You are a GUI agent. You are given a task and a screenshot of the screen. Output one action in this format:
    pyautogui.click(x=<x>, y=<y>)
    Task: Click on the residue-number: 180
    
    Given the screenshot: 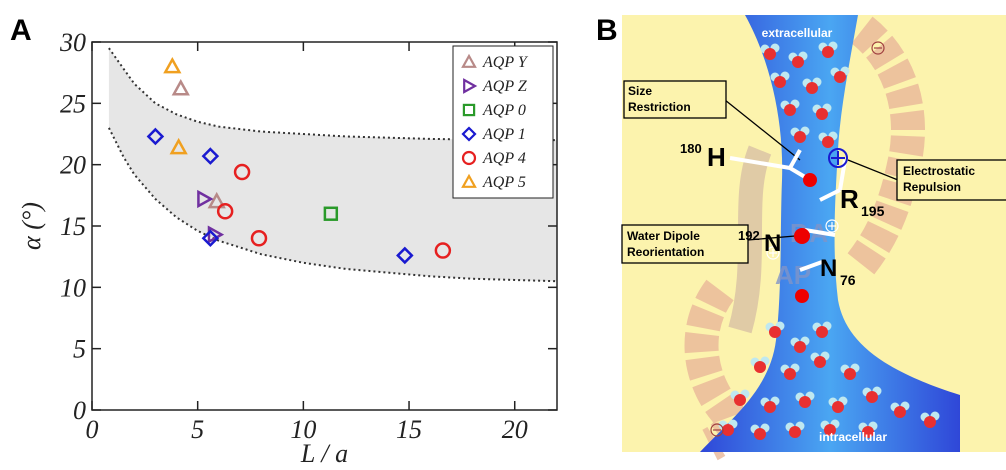 What is the action you would take?
    pyautogui.click(x=691, y=148)
    